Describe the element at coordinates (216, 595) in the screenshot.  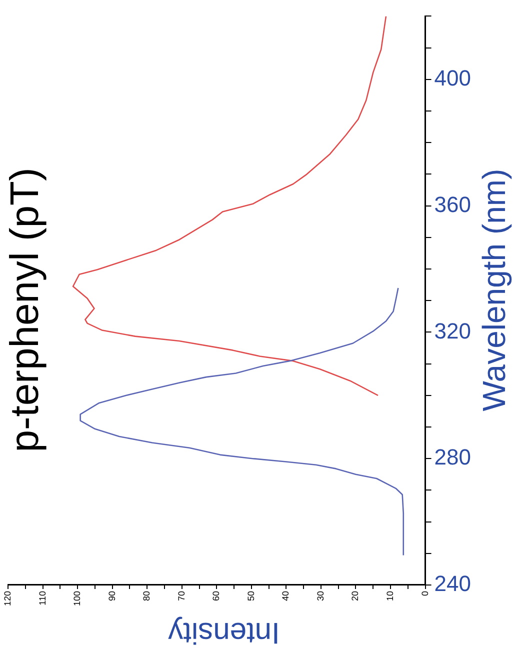
I see `x-tick-label: 60` at that location.